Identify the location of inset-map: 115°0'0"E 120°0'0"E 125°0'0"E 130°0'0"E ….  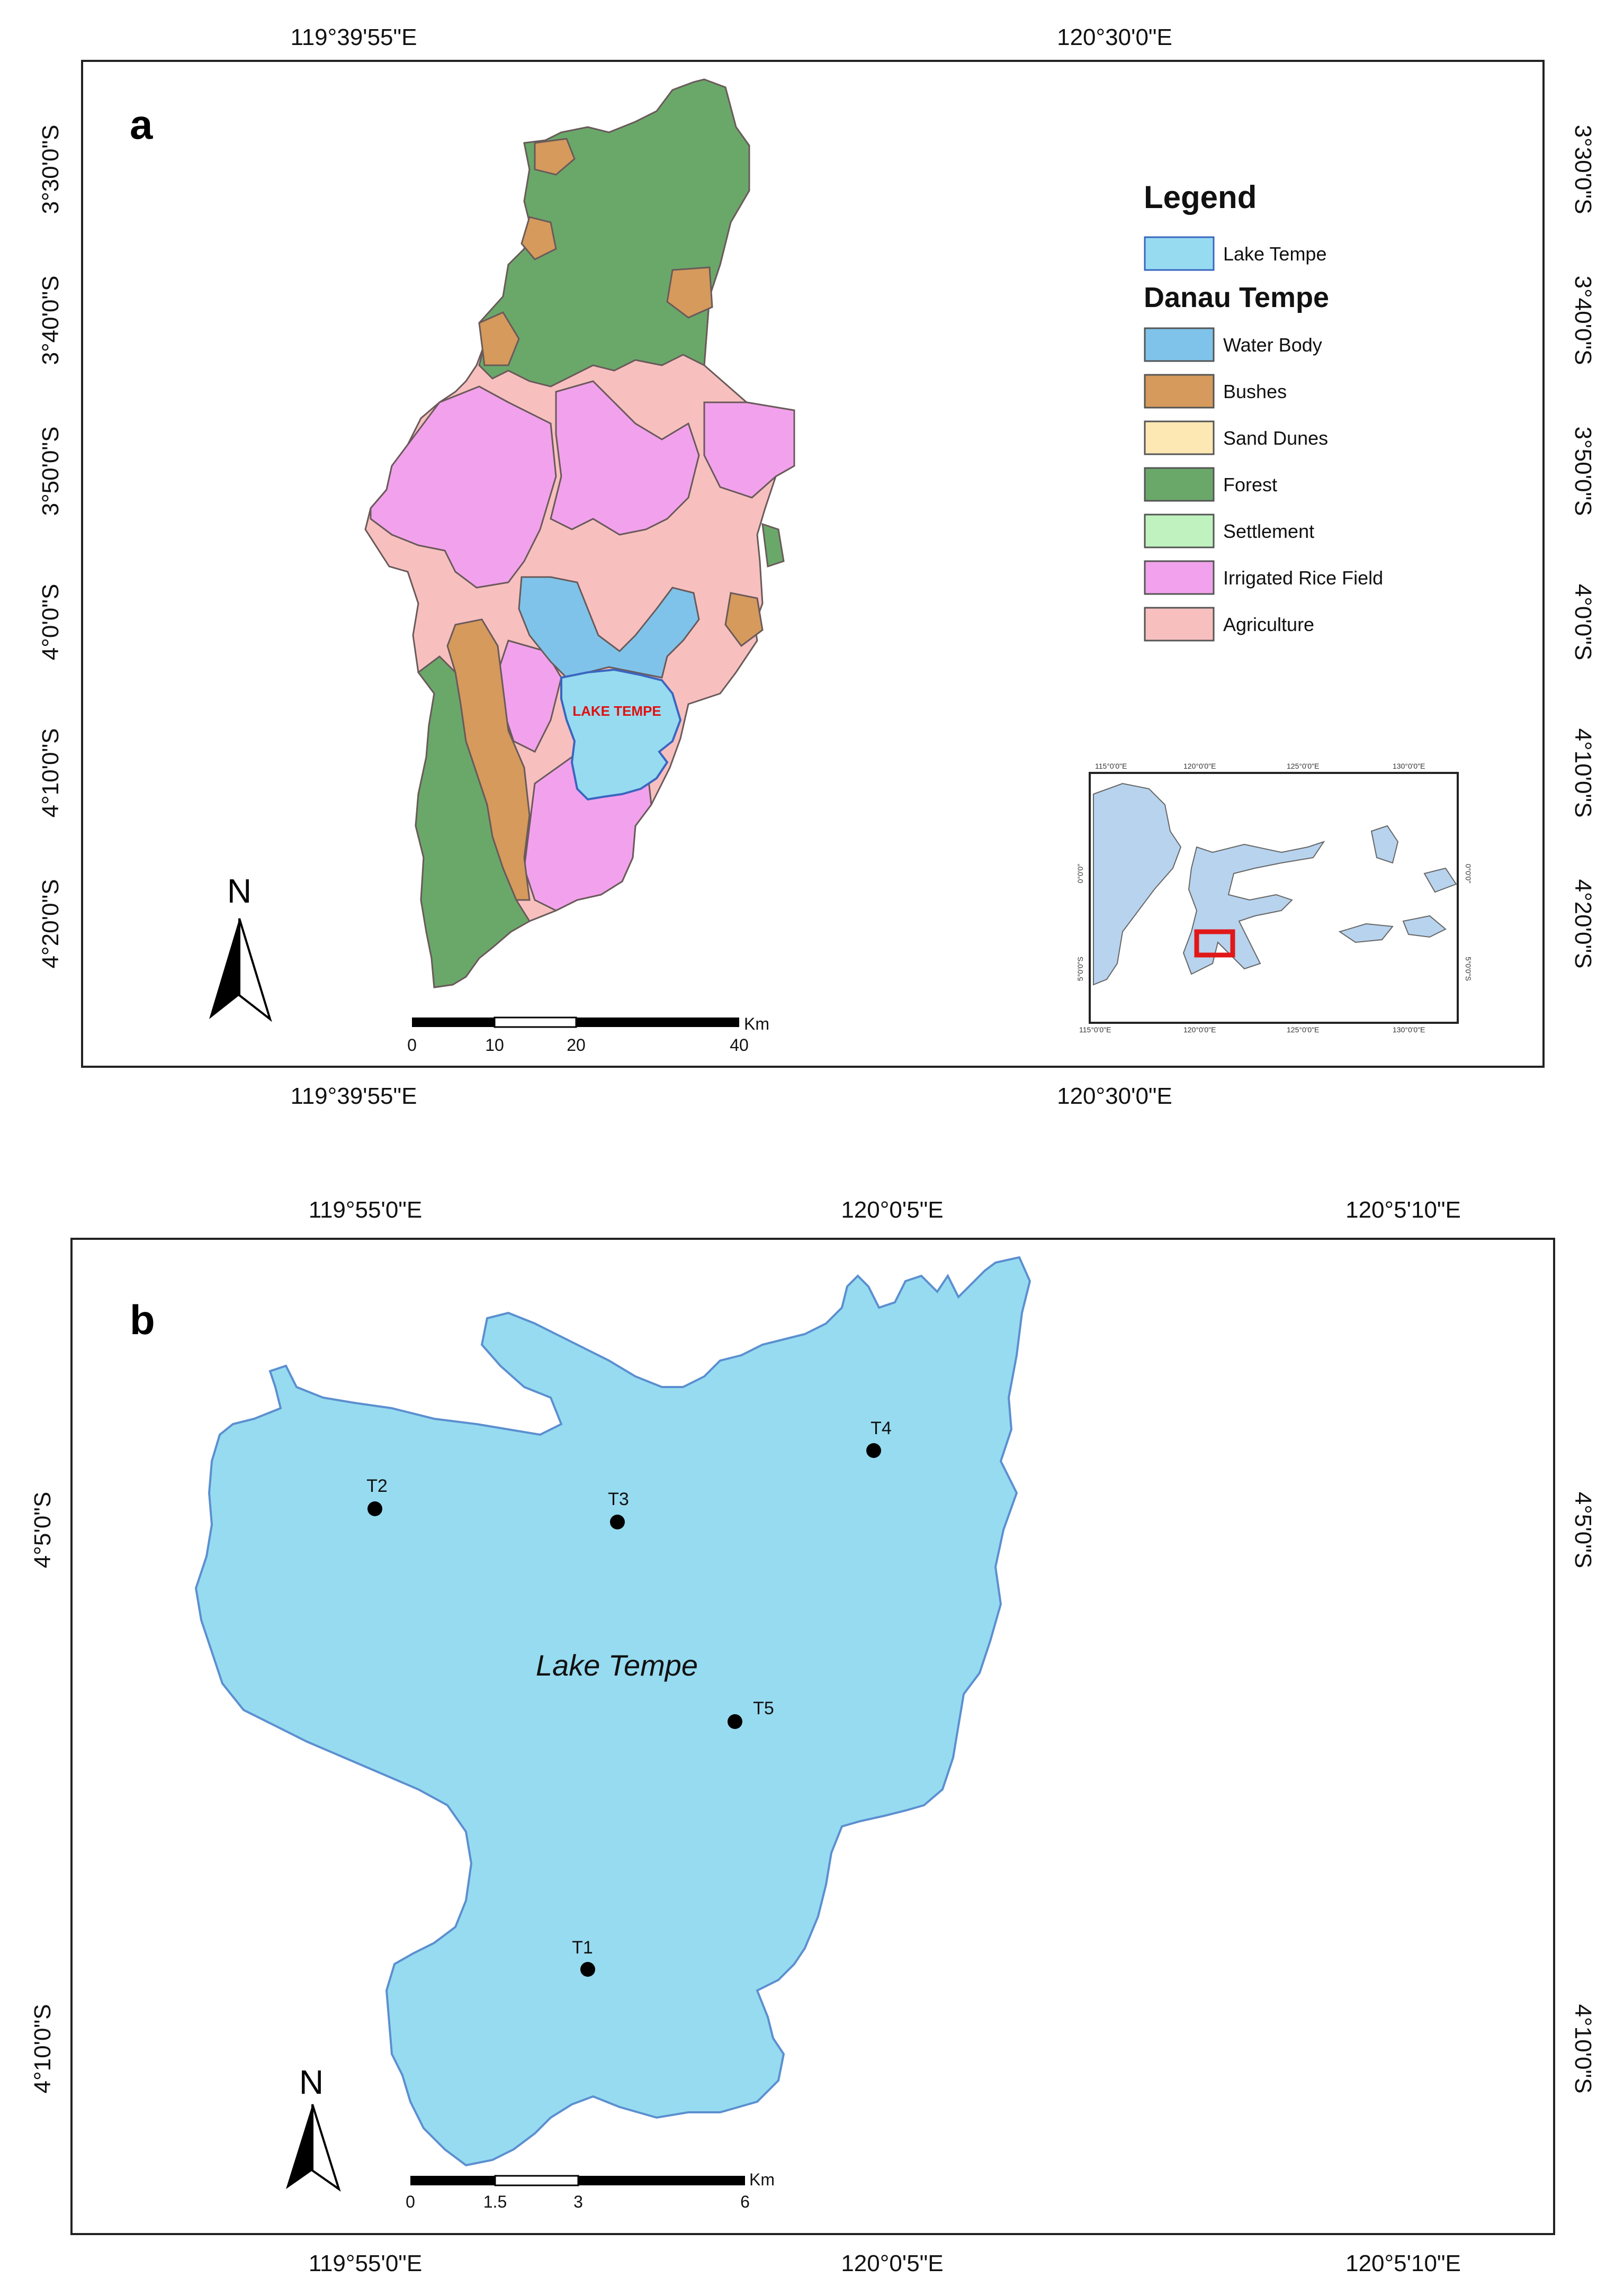
(1274, 898).